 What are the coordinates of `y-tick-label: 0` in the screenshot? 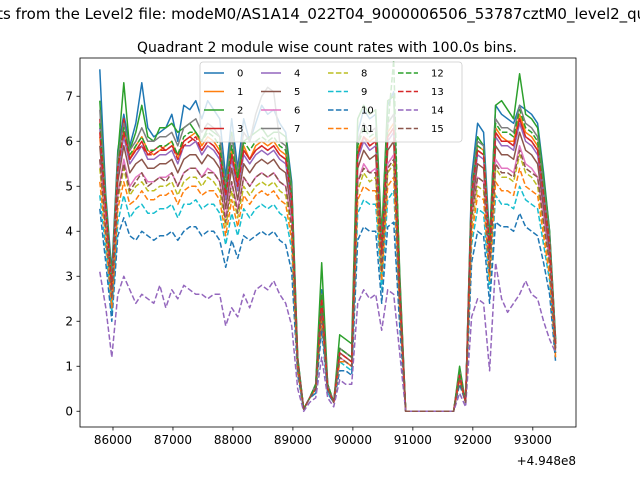 It's located at (69, 412).